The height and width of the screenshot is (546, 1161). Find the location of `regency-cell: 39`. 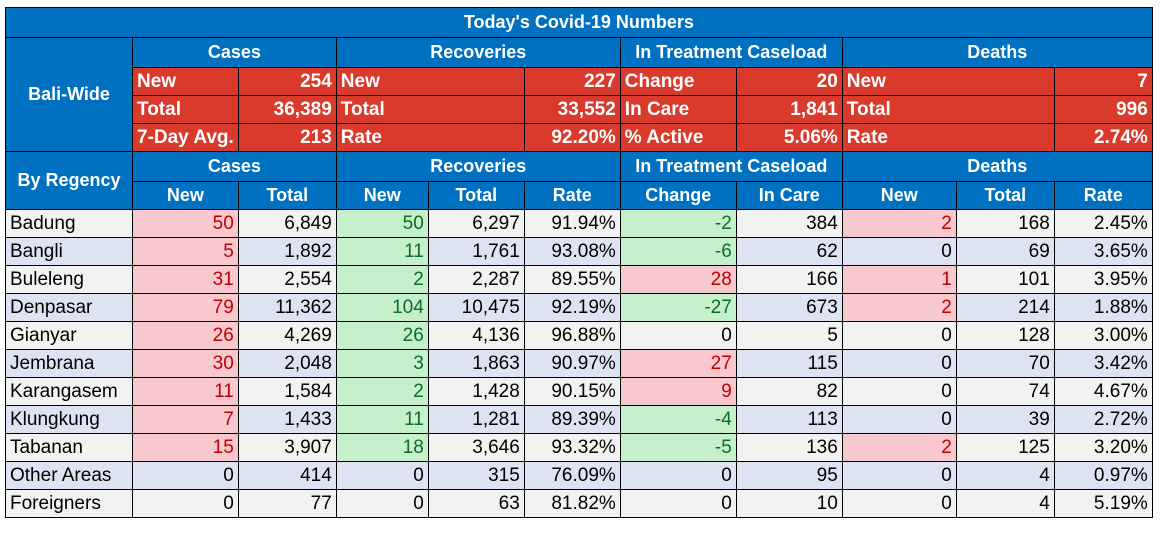

regency-cell: 39 is located at coordinates (1005, 419).